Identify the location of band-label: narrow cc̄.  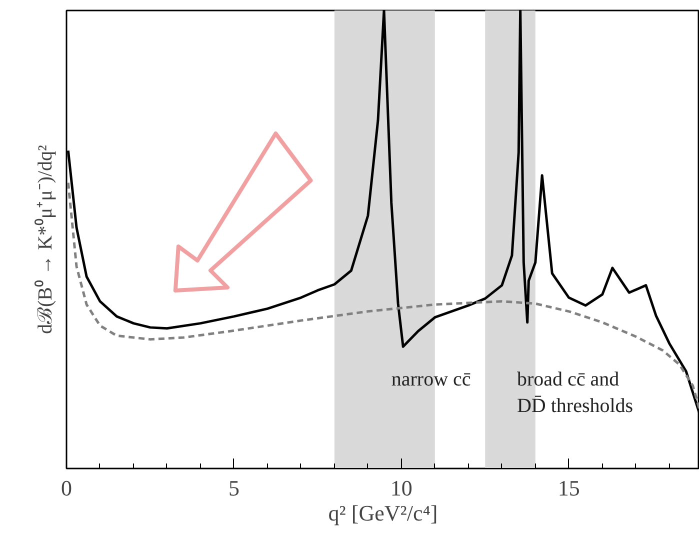
(431, 379).